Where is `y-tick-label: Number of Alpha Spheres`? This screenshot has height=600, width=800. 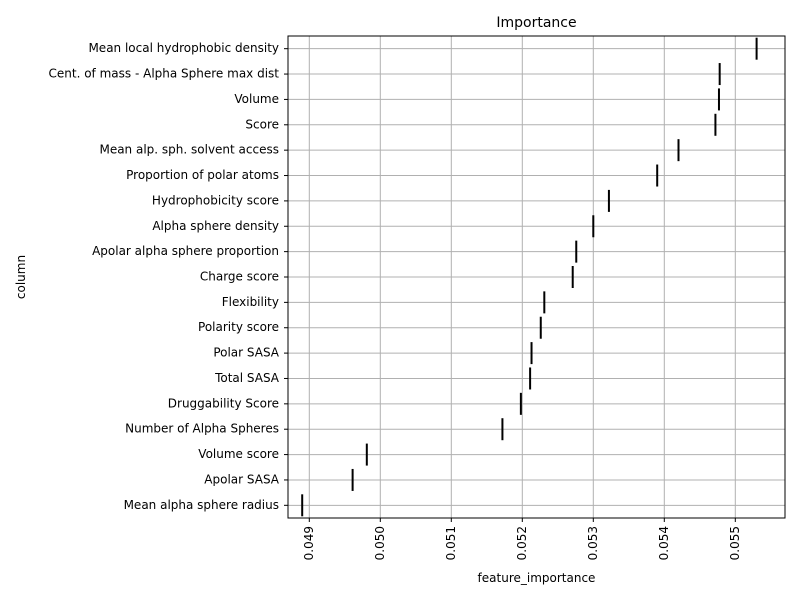
y-tick-label: Number of Alpha Spheres is located at coordinates (202, 429).